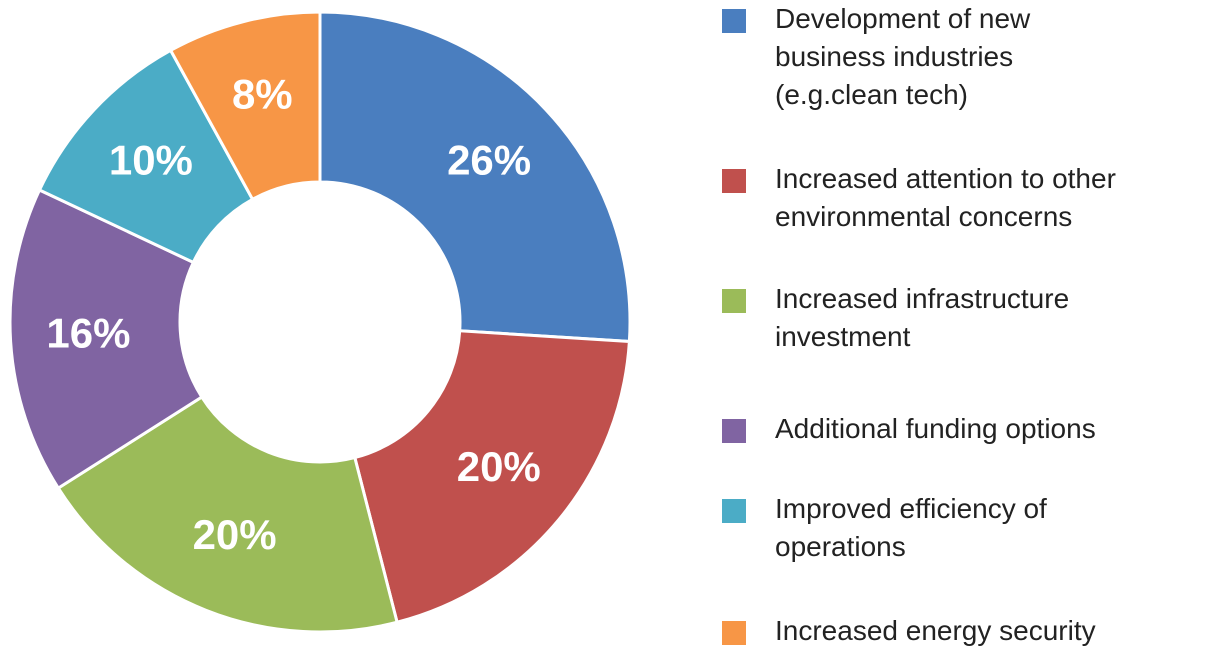 Image resolution: width=1209 pixels, height=648 pixels. Describe the element at coordinates (911, 527) in the screenshot. I see `legend-label: Improved efficiency of operations` at that location.